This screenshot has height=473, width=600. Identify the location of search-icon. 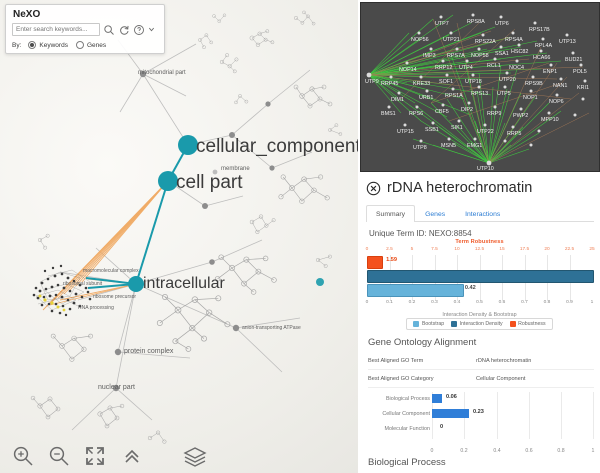
(109, 30).